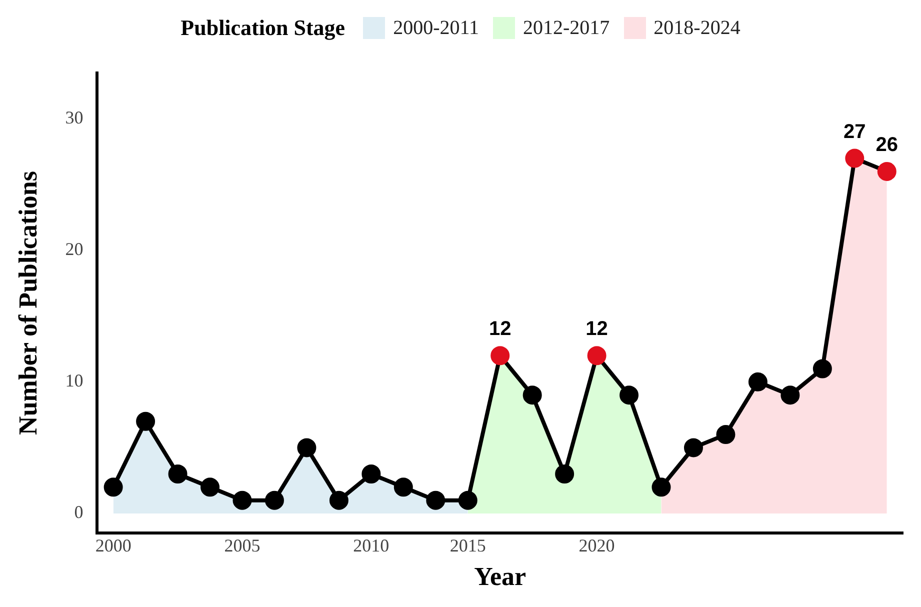 The height and width of the screenshot is (607, 921). What do you see at coordinates (468, 546) in the screenshot?
I see `x-tick-label: 2015` at bounding box center [468, 546].